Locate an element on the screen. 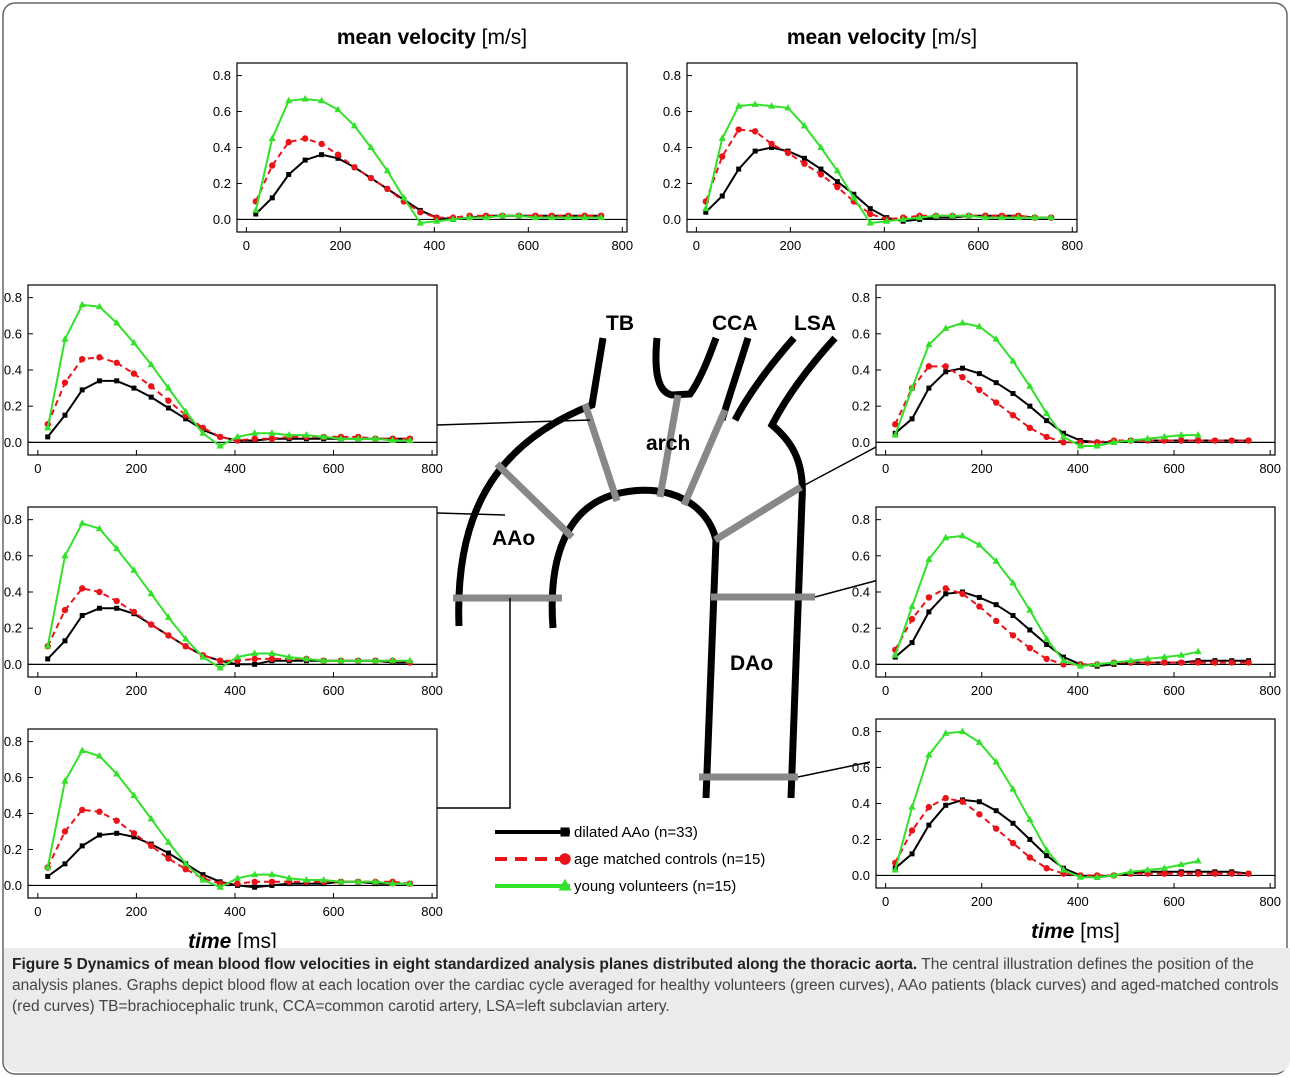 The height and width of the screenshot is (1077, 1290). y-tick-label: 0.8 is located at coordinates (861, 519).